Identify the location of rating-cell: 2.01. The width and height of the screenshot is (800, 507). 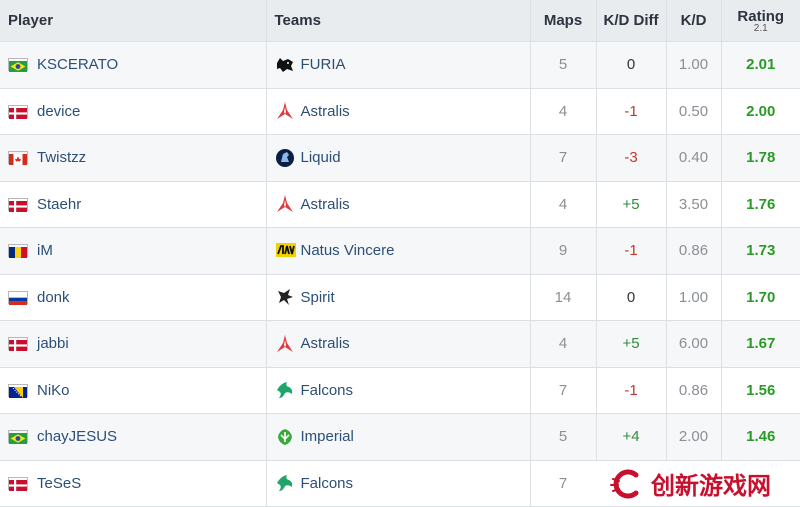
(760, 65).